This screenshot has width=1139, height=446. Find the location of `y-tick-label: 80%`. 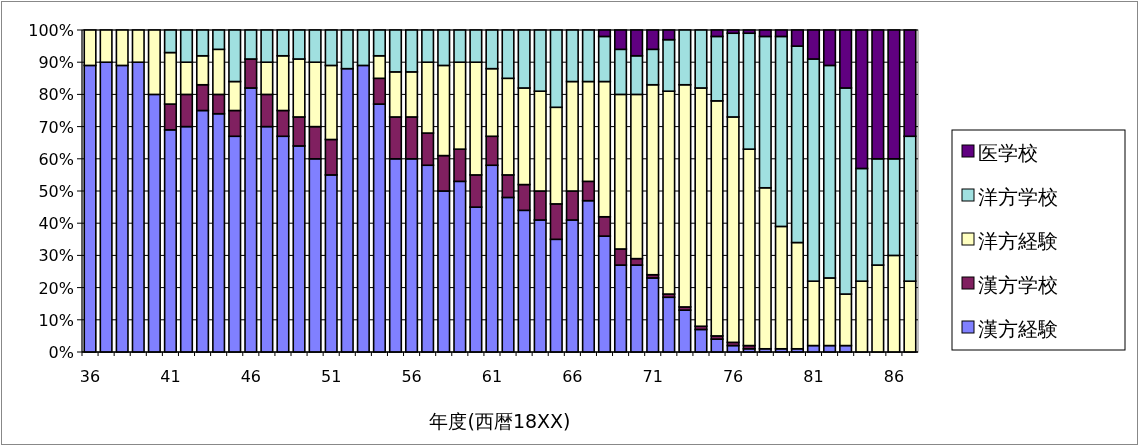

y-tick-label: 80% is located at coordinates (56, 95).